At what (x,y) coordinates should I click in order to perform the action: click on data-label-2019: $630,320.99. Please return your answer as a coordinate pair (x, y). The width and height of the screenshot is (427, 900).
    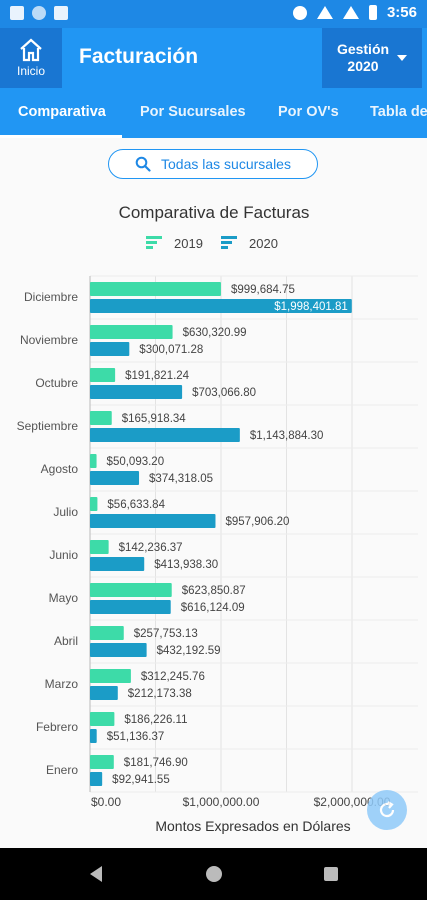
    Looking at the image, I should click on (215, 333).